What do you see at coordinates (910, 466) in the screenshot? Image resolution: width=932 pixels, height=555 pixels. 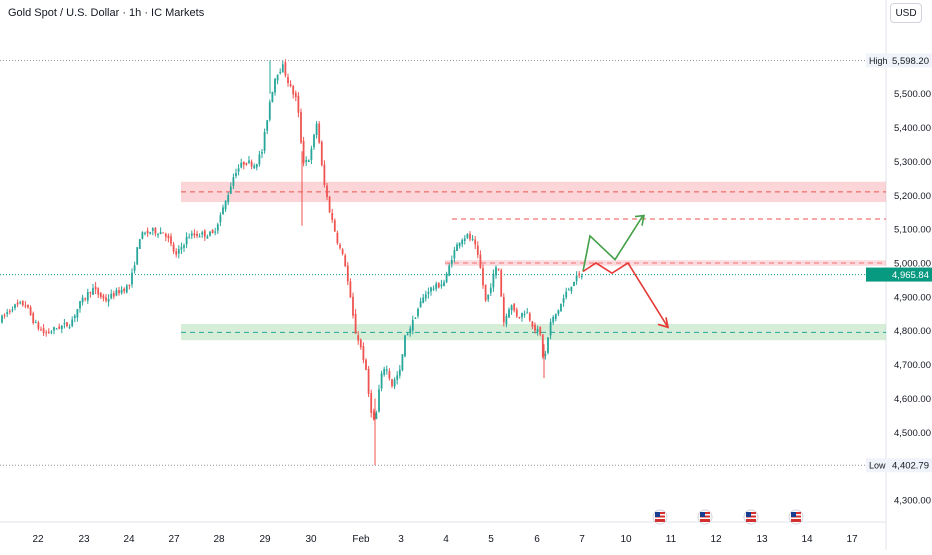 I see `low-badge-value: 4,402.79` at bounding box center [910, 466].